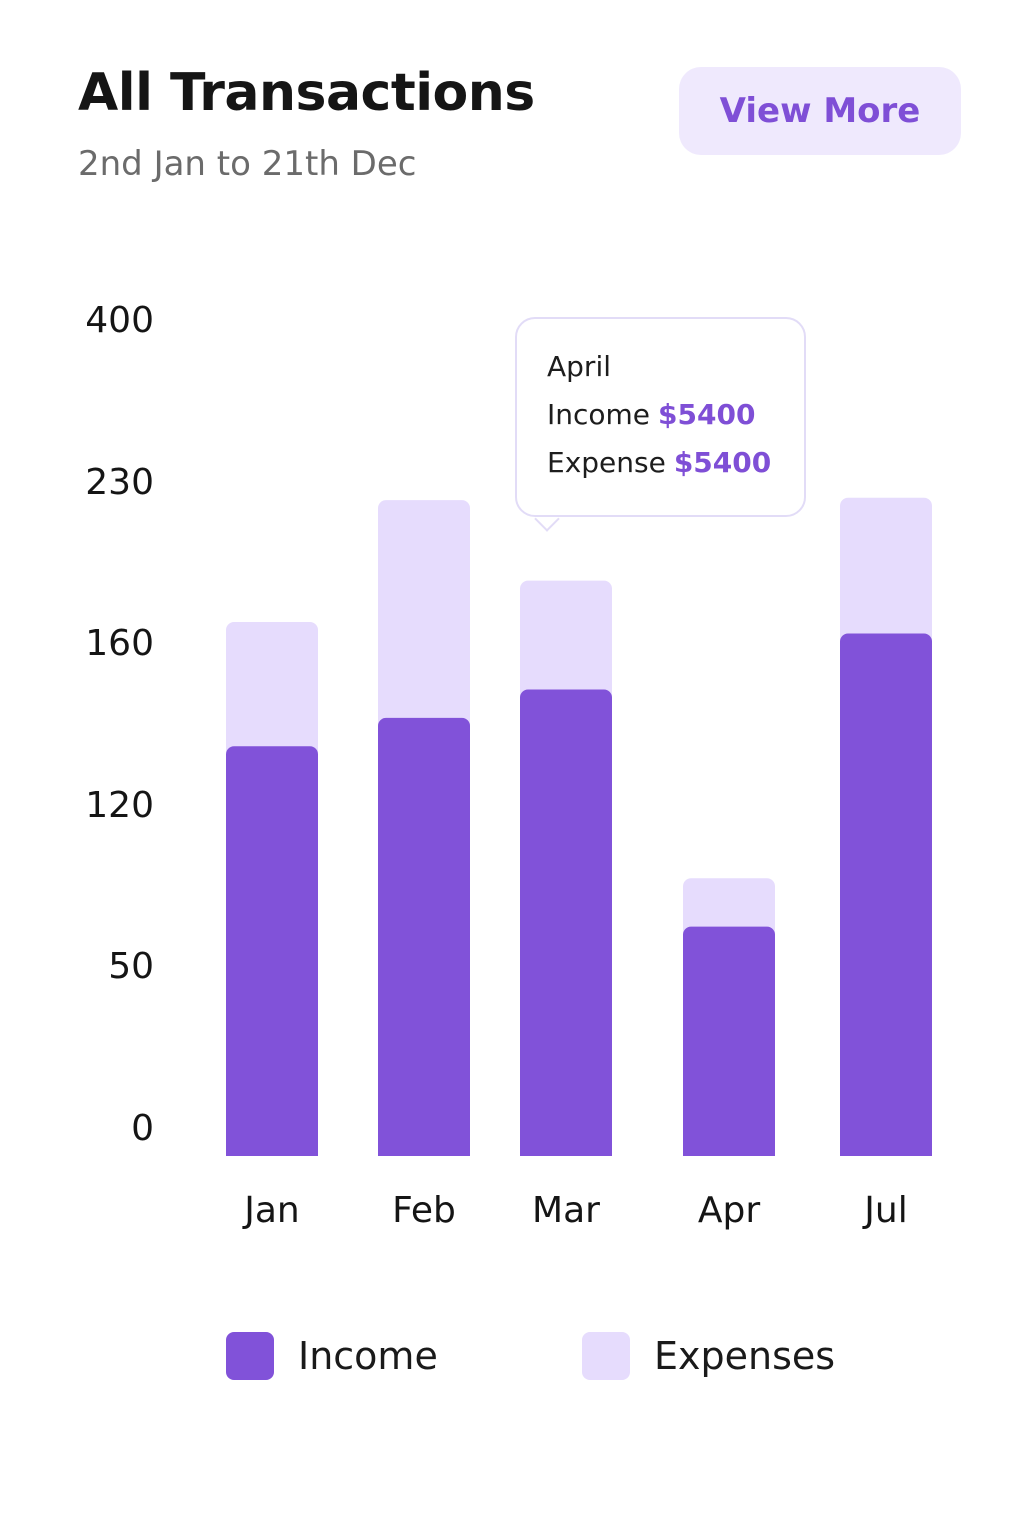  Describe the element at coordinates (142, 1128) in the screenshot. I see `y-tick-label-0: 0` at that location.